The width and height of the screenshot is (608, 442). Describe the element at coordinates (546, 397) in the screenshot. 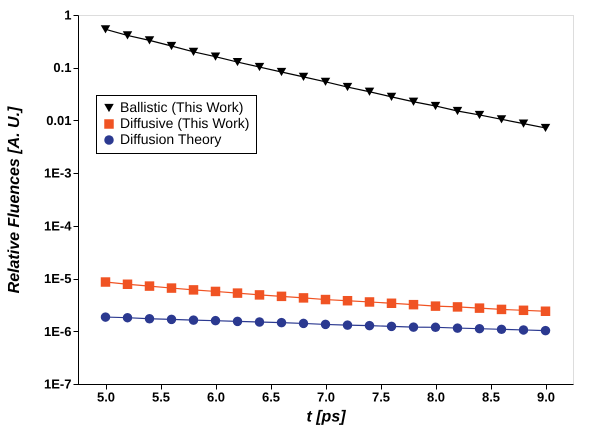

I see `x-tick-label: 9.0` at that location.